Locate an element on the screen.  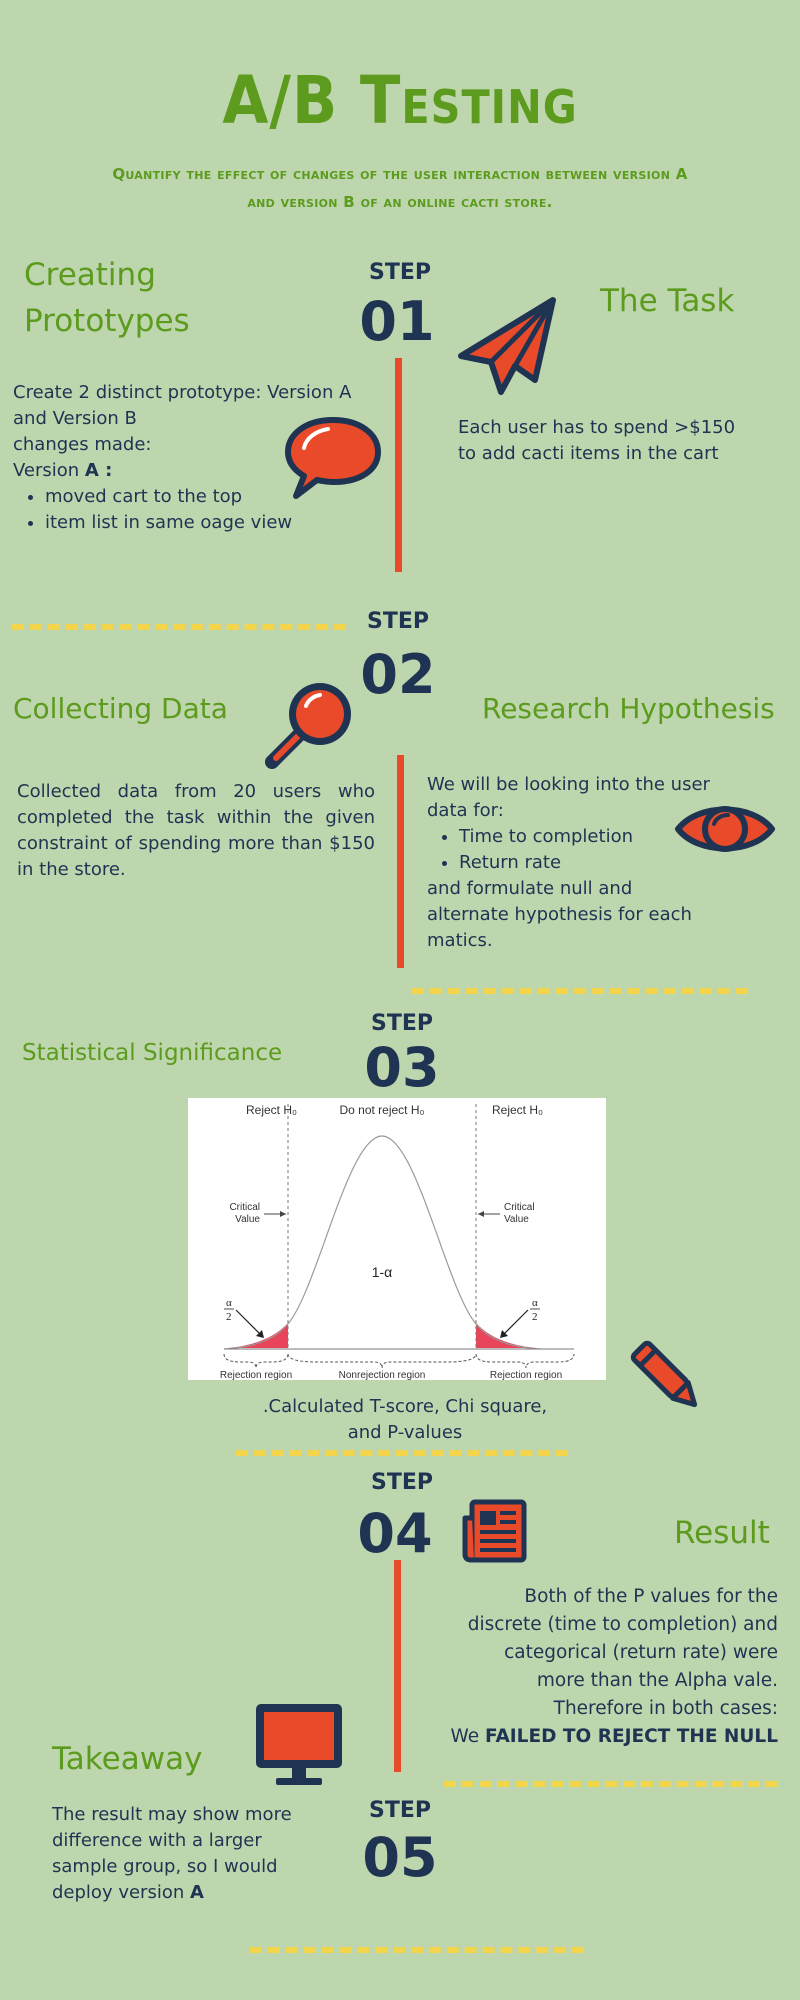
takeaway-version: A is located at coordinates (196, 1892).